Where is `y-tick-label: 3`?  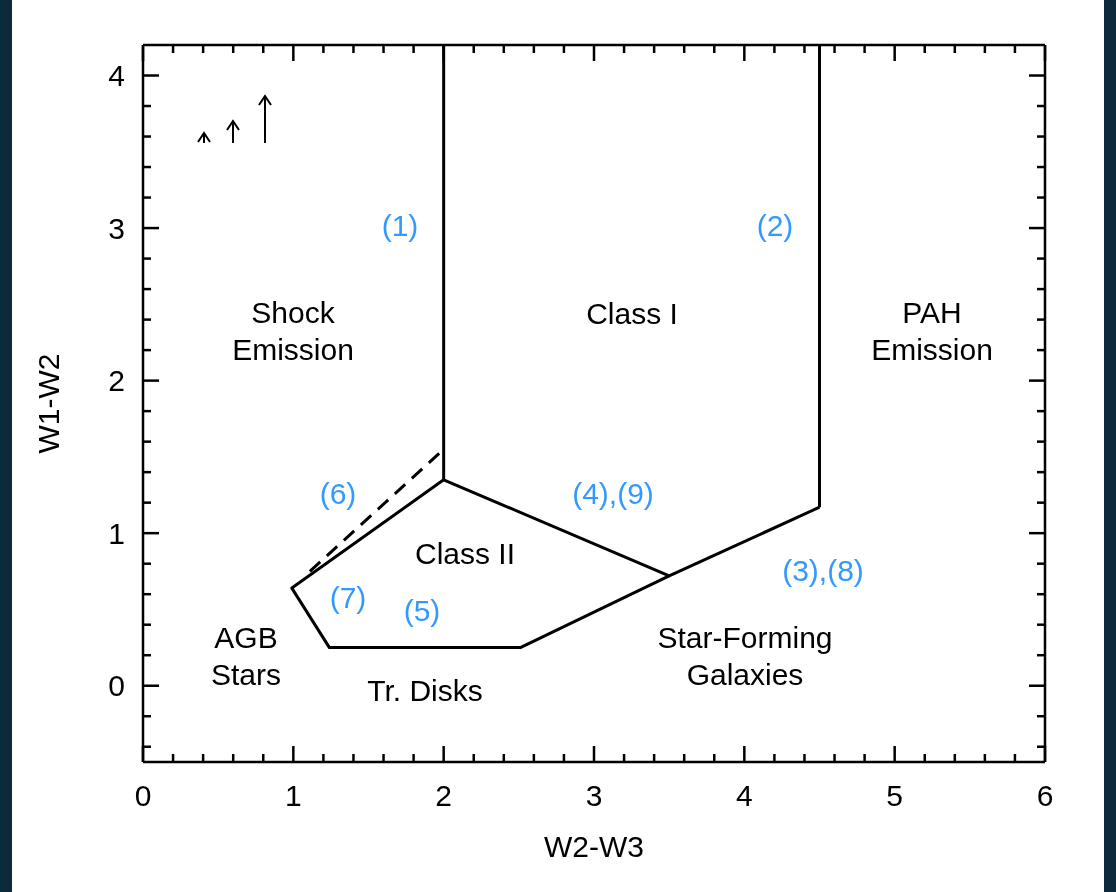
y-tick-label: 3 is located at coordinates (116, 228).